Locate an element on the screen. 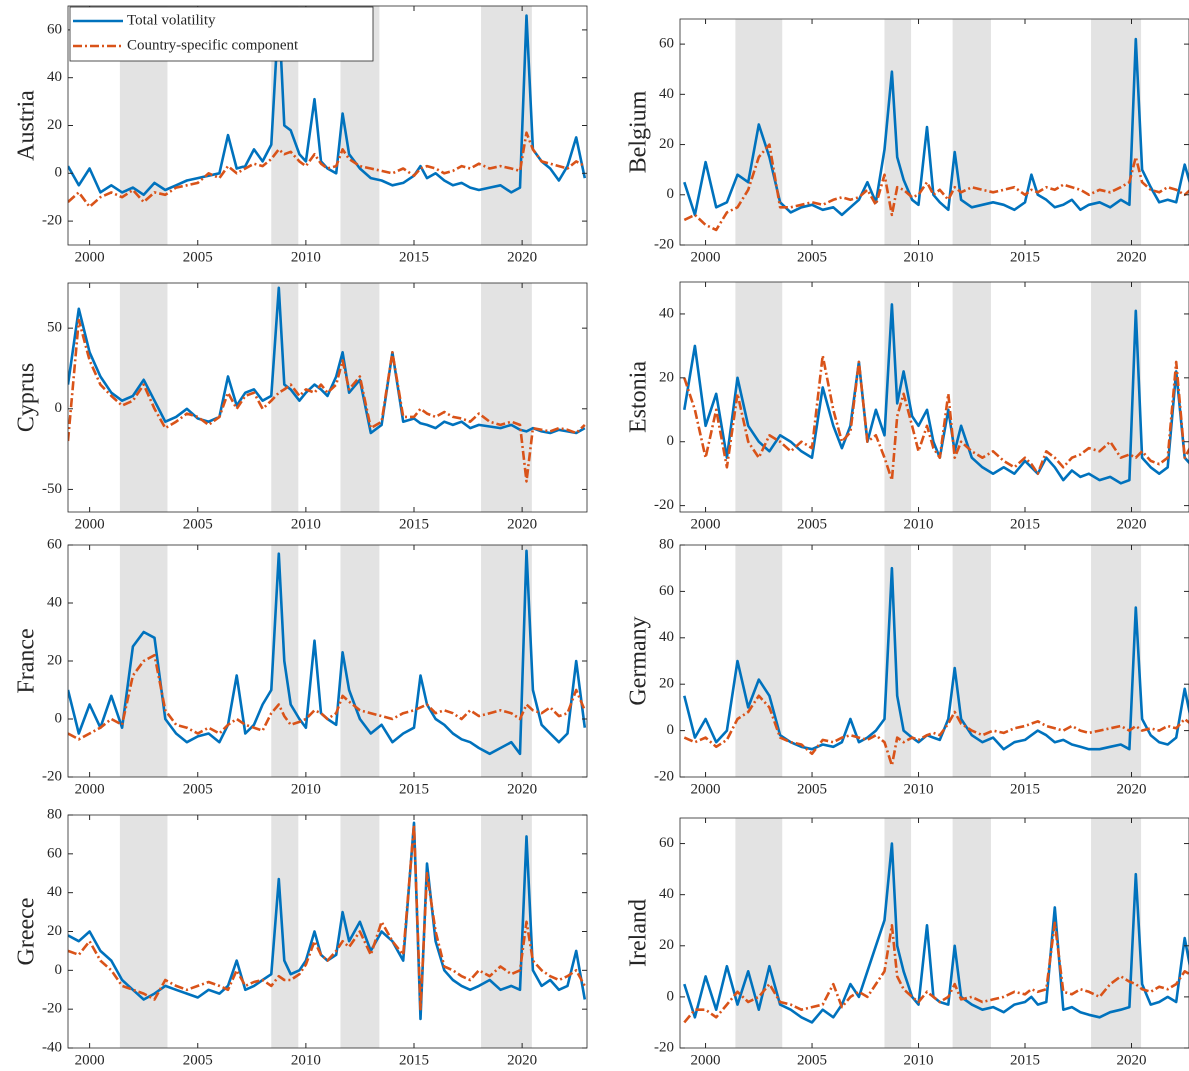 This screenshot has width=1189, height=1071. panel: -50 0 50 2000 2005 2010 2015 2020 Cyprus is located at coordinates (301, 407).